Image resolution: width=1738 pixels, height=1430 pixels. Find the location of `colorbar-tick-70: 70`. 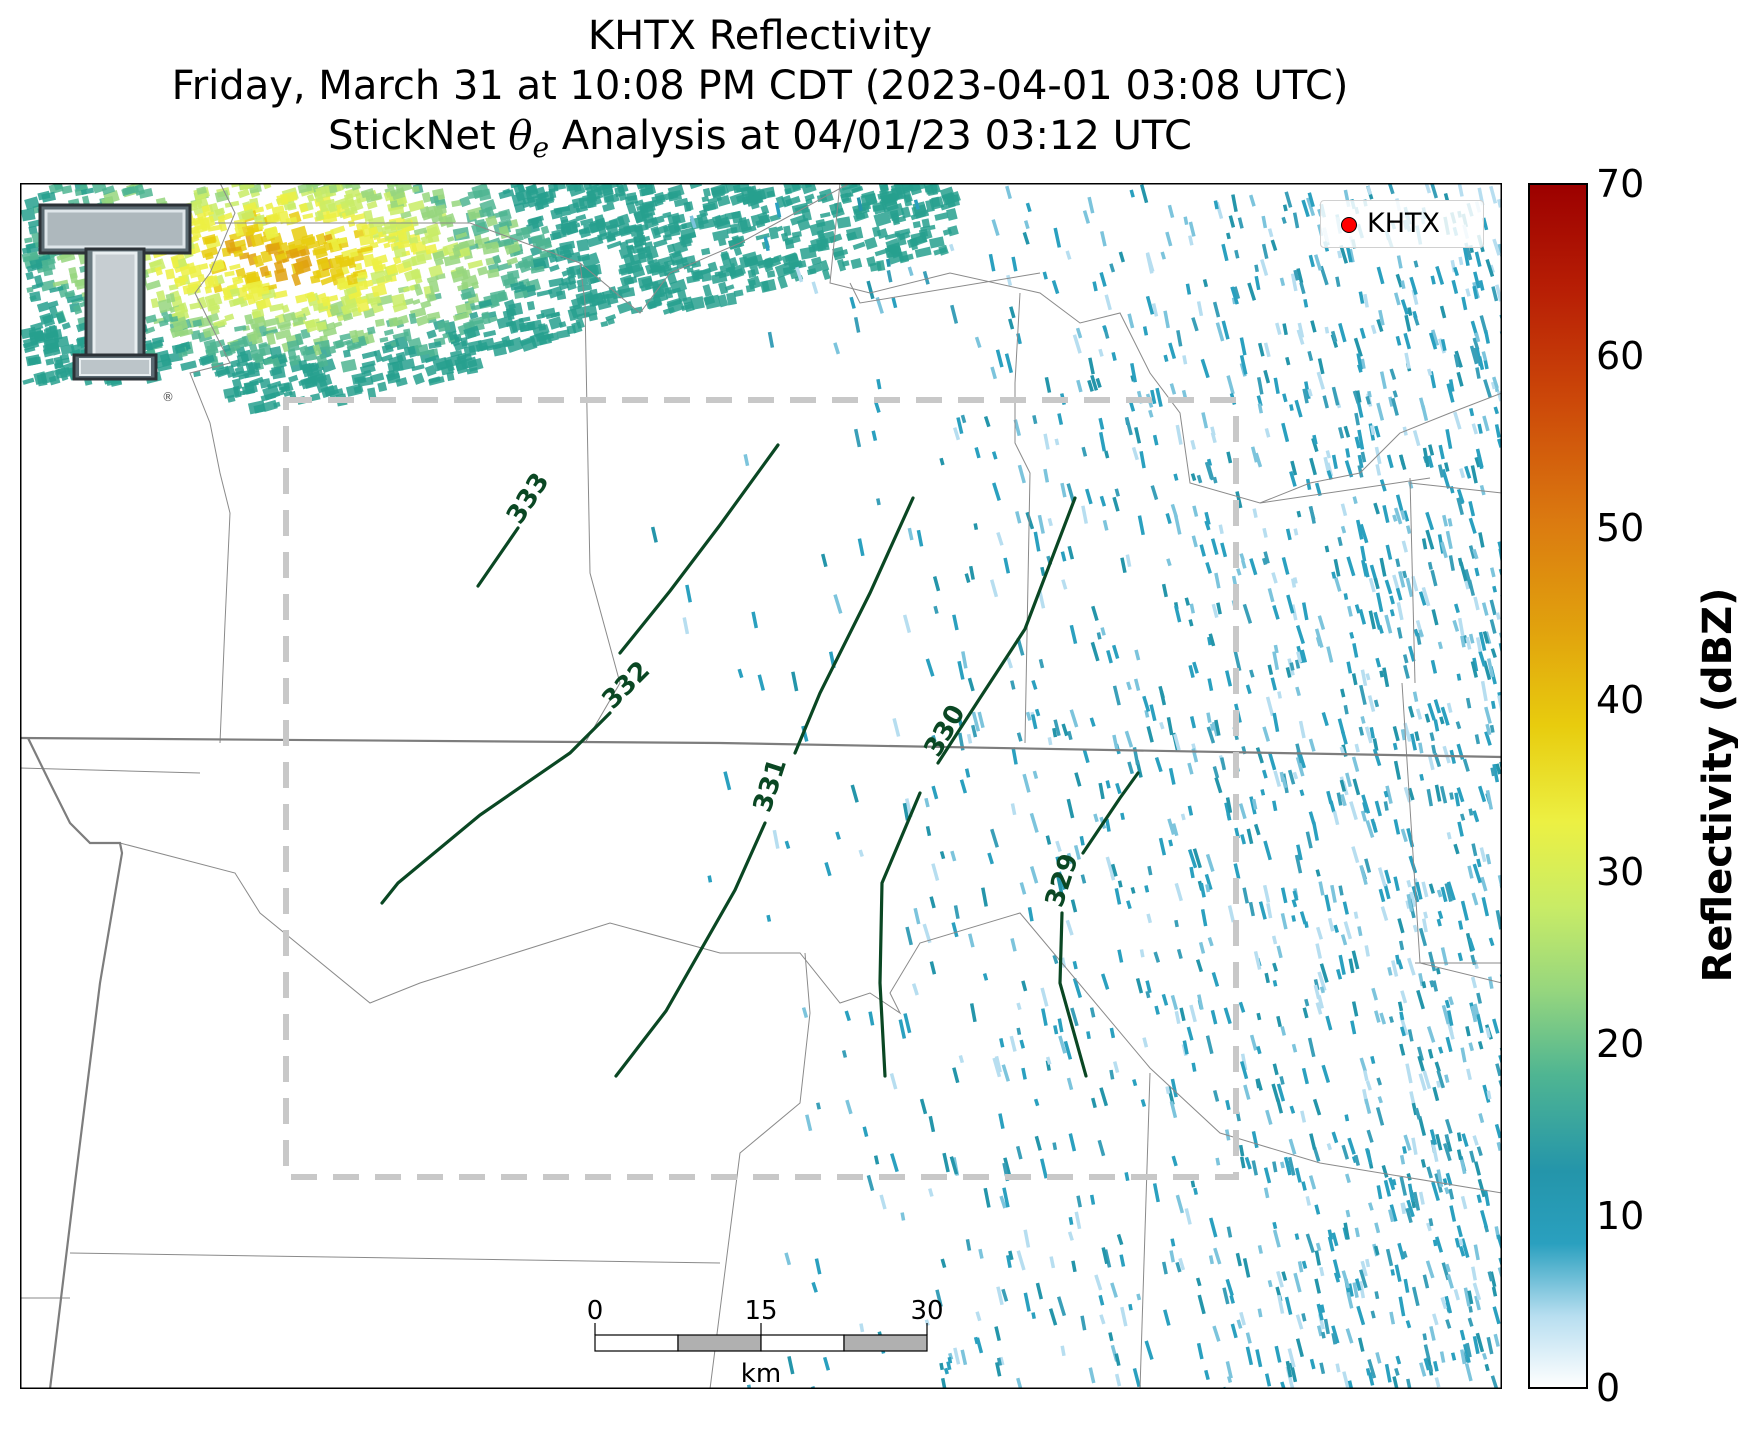

colorbar-tick-70: 70 is located at coordinates (1620, 184).